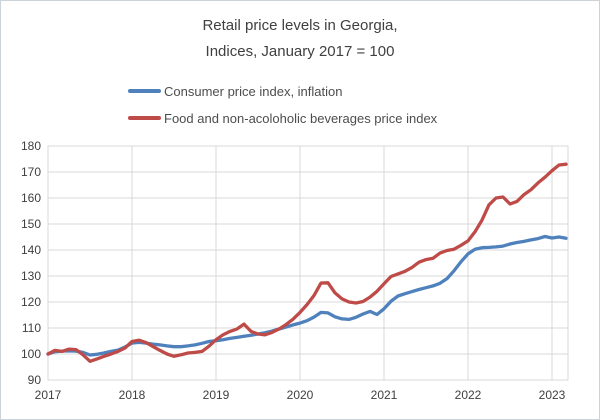  I want to click on y-tick-label-120: 120, so click(31, 302).